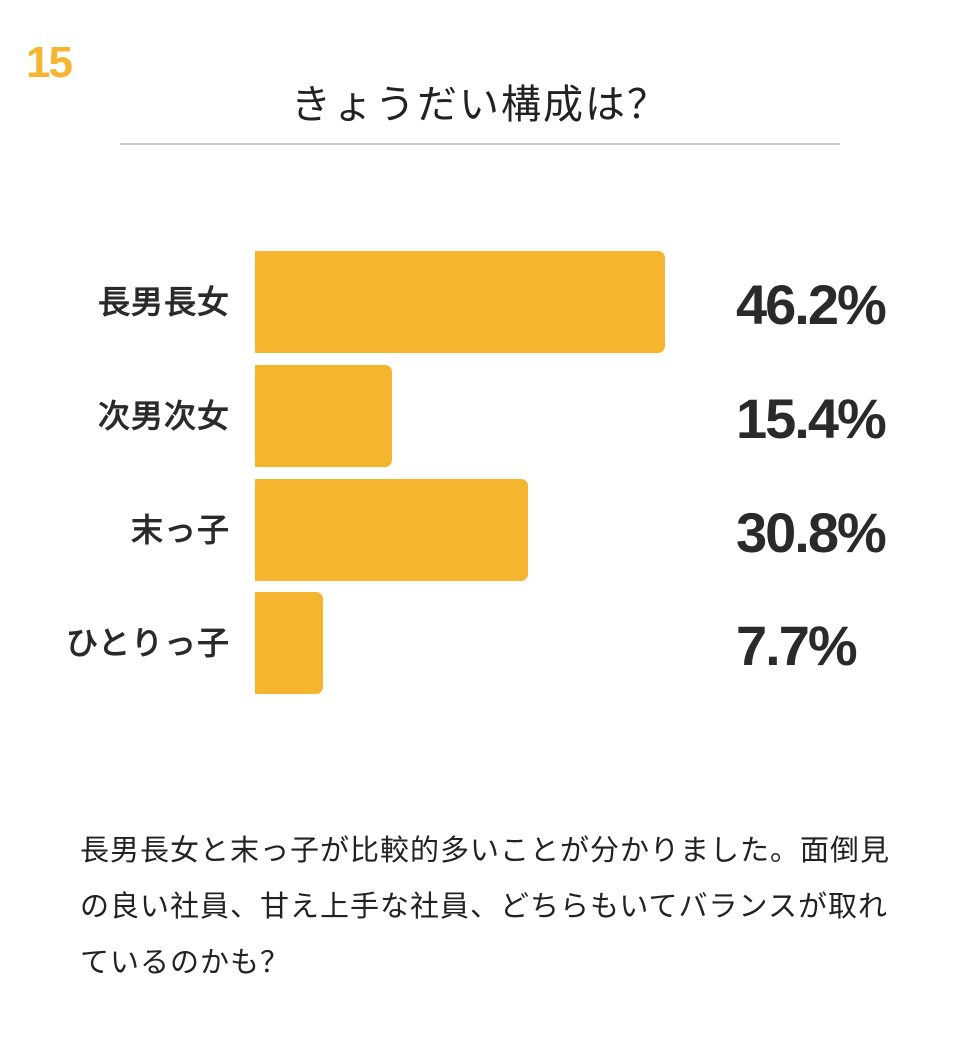  What do you see at coordinates (180, 530) in the screenshot?
I see `category-label: 末っ子` at bounding box center [180, 530].